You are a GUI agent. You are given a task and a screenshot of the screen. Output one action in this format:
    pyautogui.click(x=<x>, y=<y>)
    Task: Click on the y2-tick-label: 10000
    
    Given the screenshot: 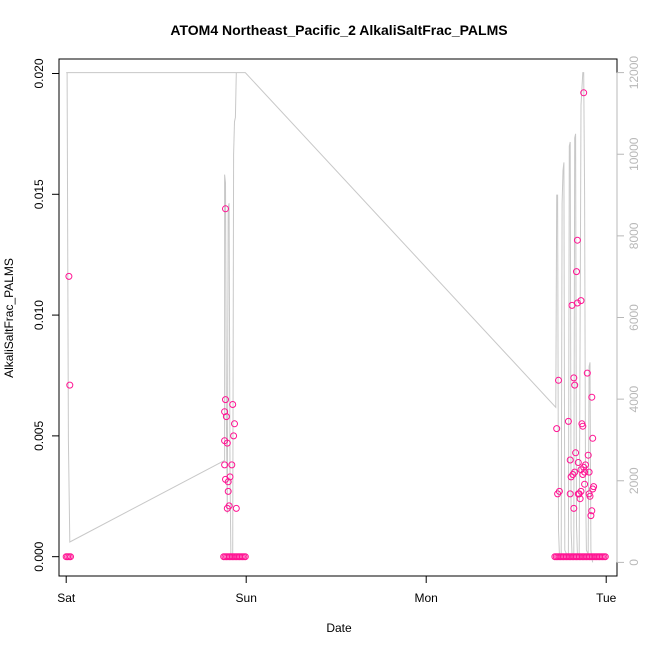 What is the action you would take?
    pyautogui.click(x=634, y=154)
    